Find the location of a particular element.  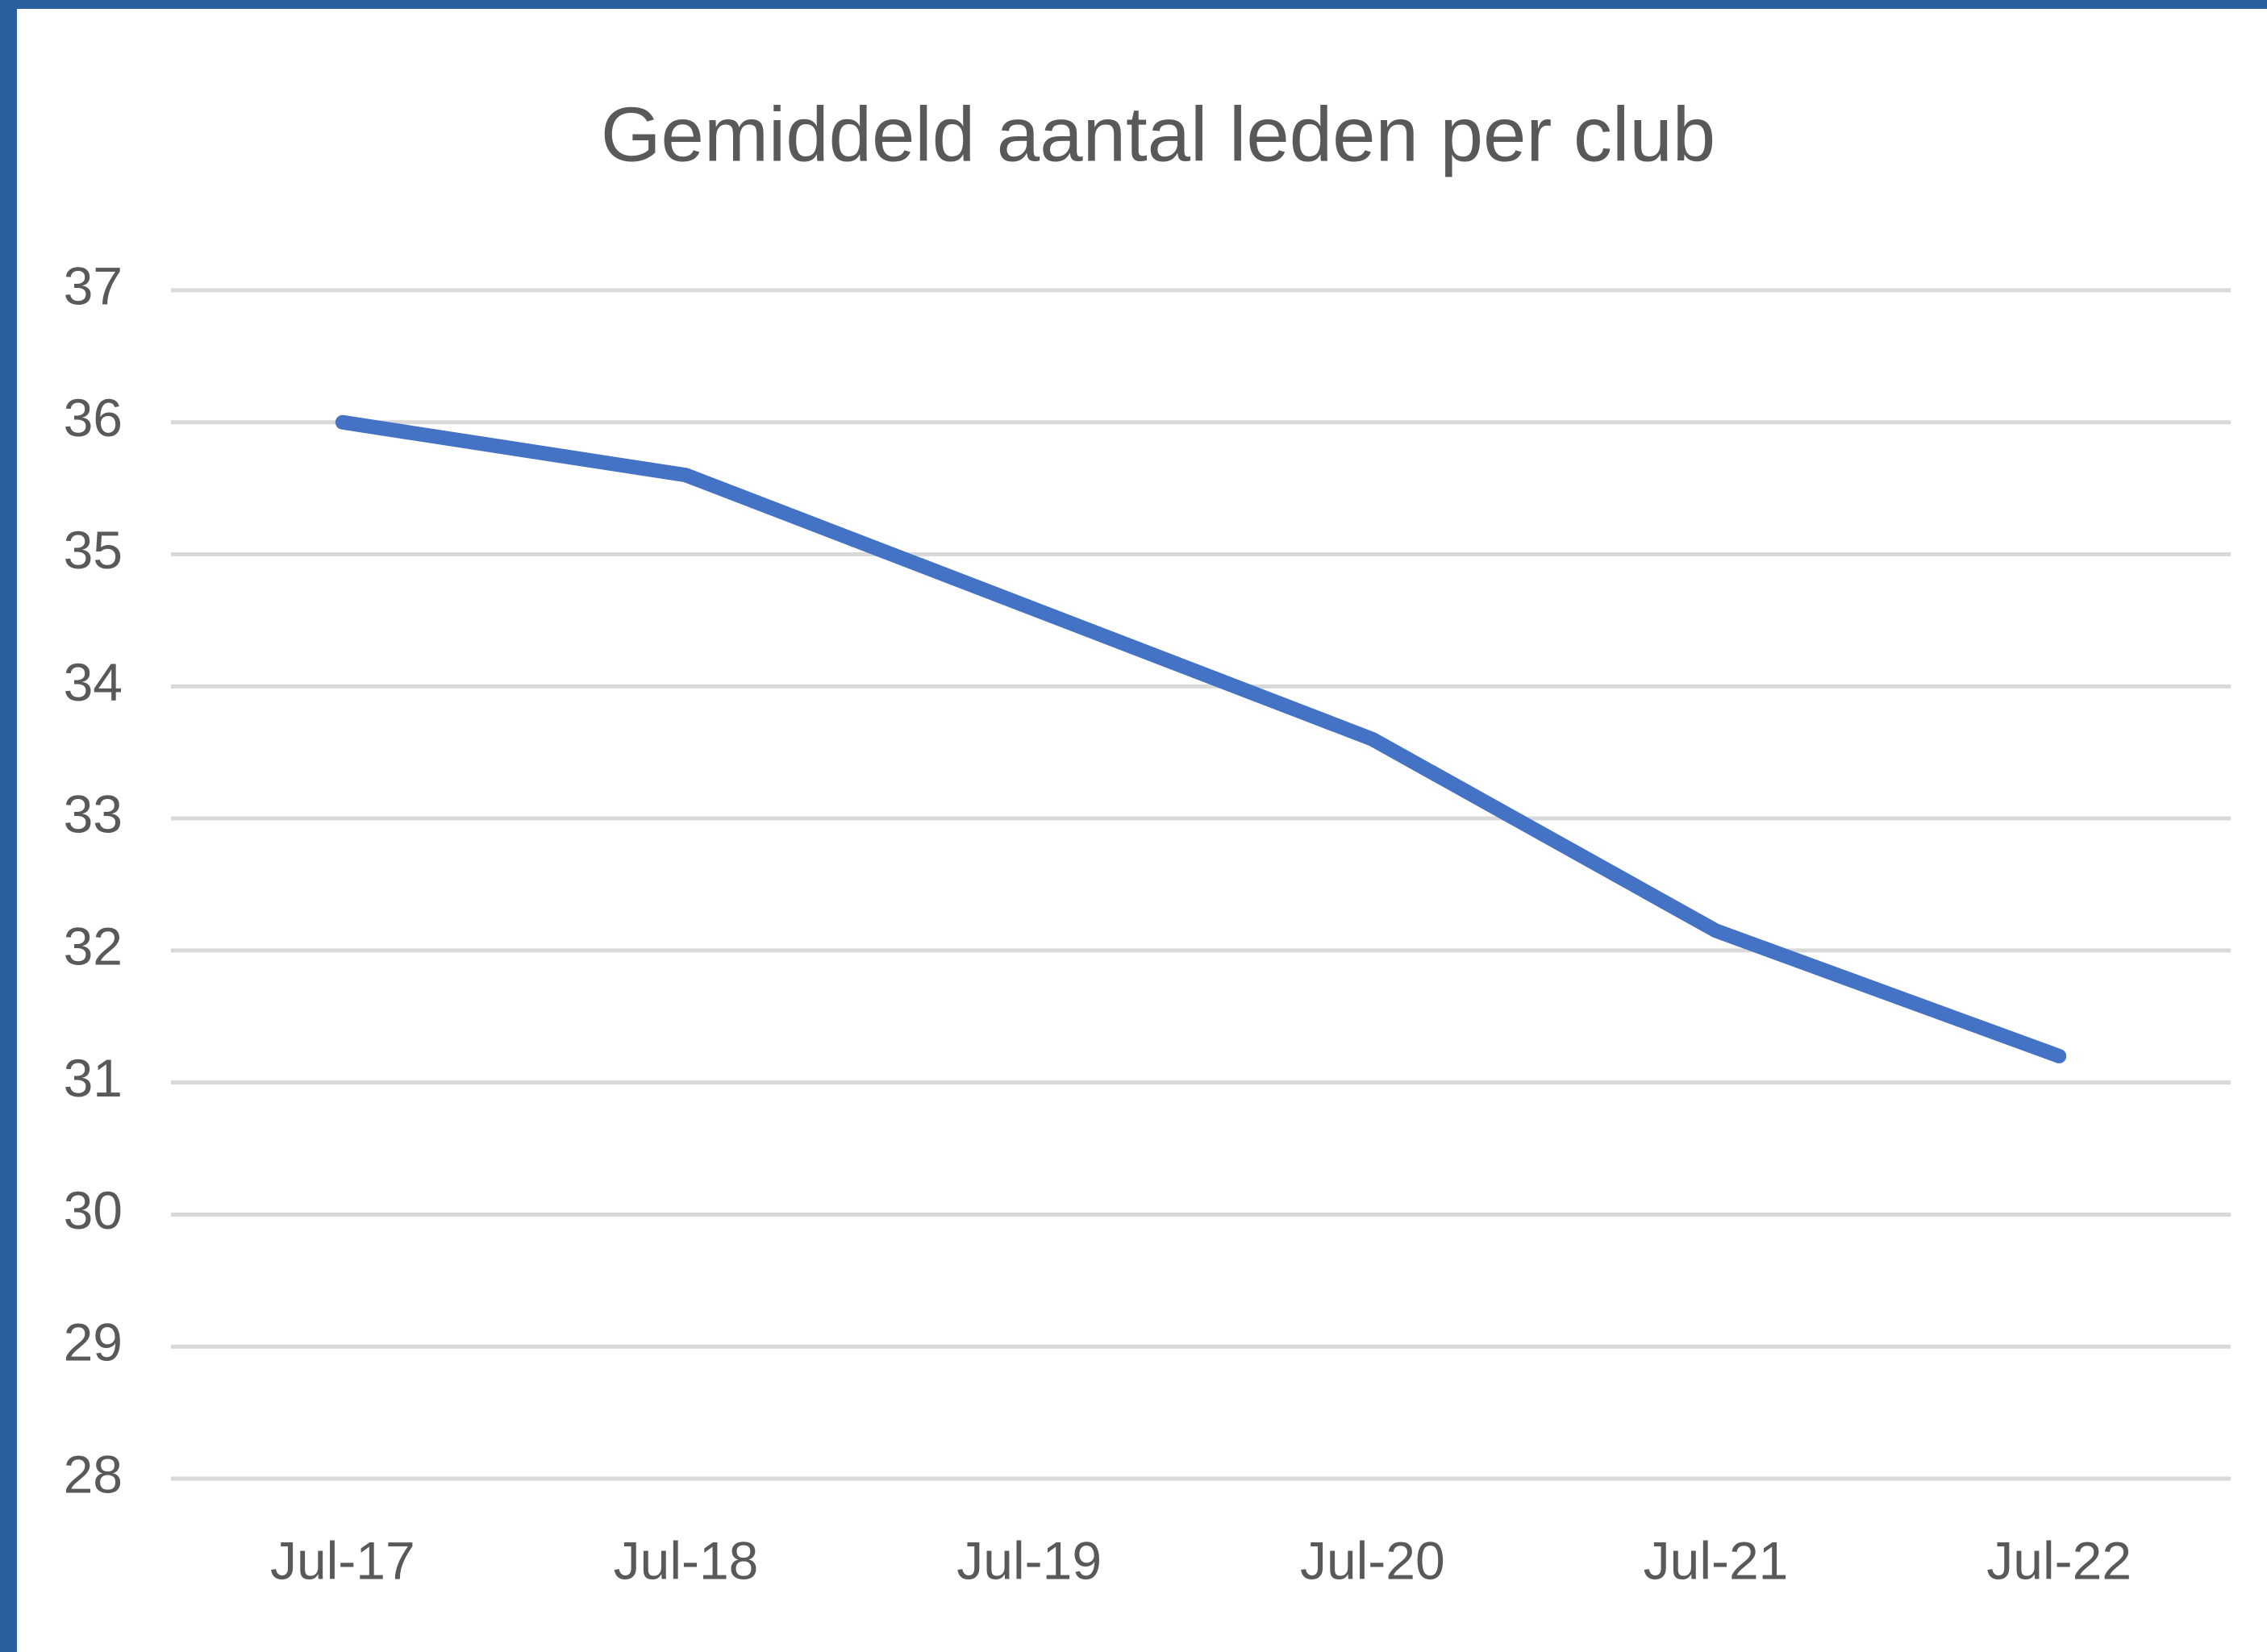

x-tick-label: Jul-20 is located at coordinates (1372, 1560).